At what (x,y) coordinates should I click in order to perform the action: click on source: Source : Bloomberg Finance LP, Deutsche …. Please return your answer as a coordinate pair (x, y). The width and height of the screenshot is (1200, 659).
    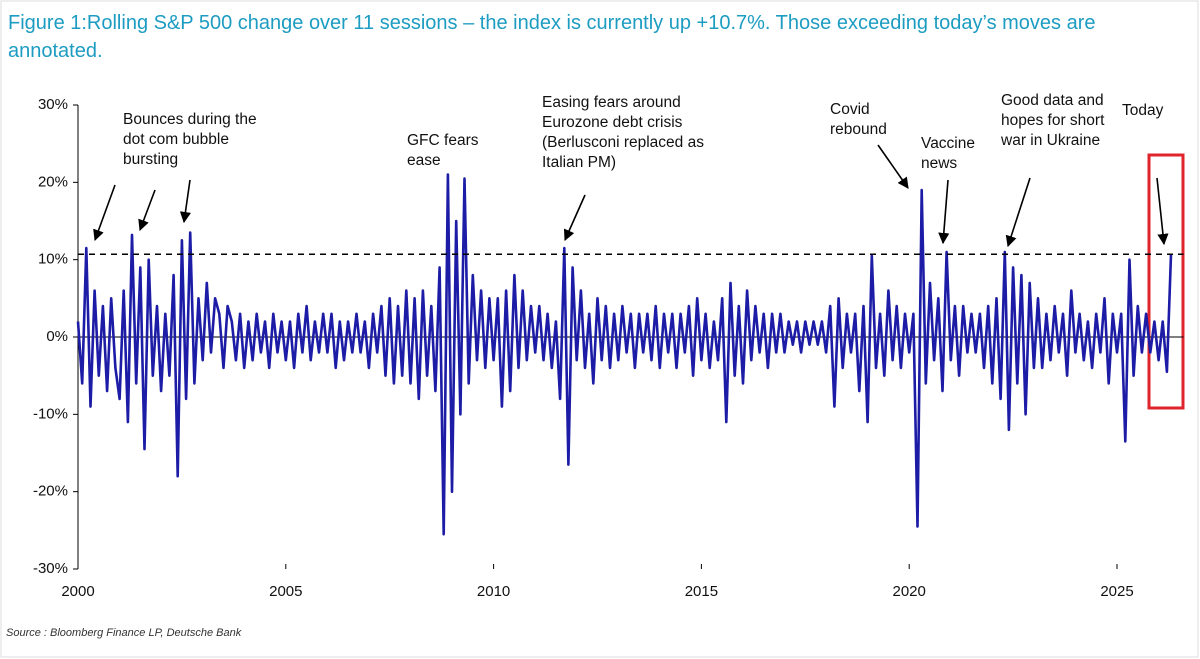
    Looking at the image, I should click on (124, 633).